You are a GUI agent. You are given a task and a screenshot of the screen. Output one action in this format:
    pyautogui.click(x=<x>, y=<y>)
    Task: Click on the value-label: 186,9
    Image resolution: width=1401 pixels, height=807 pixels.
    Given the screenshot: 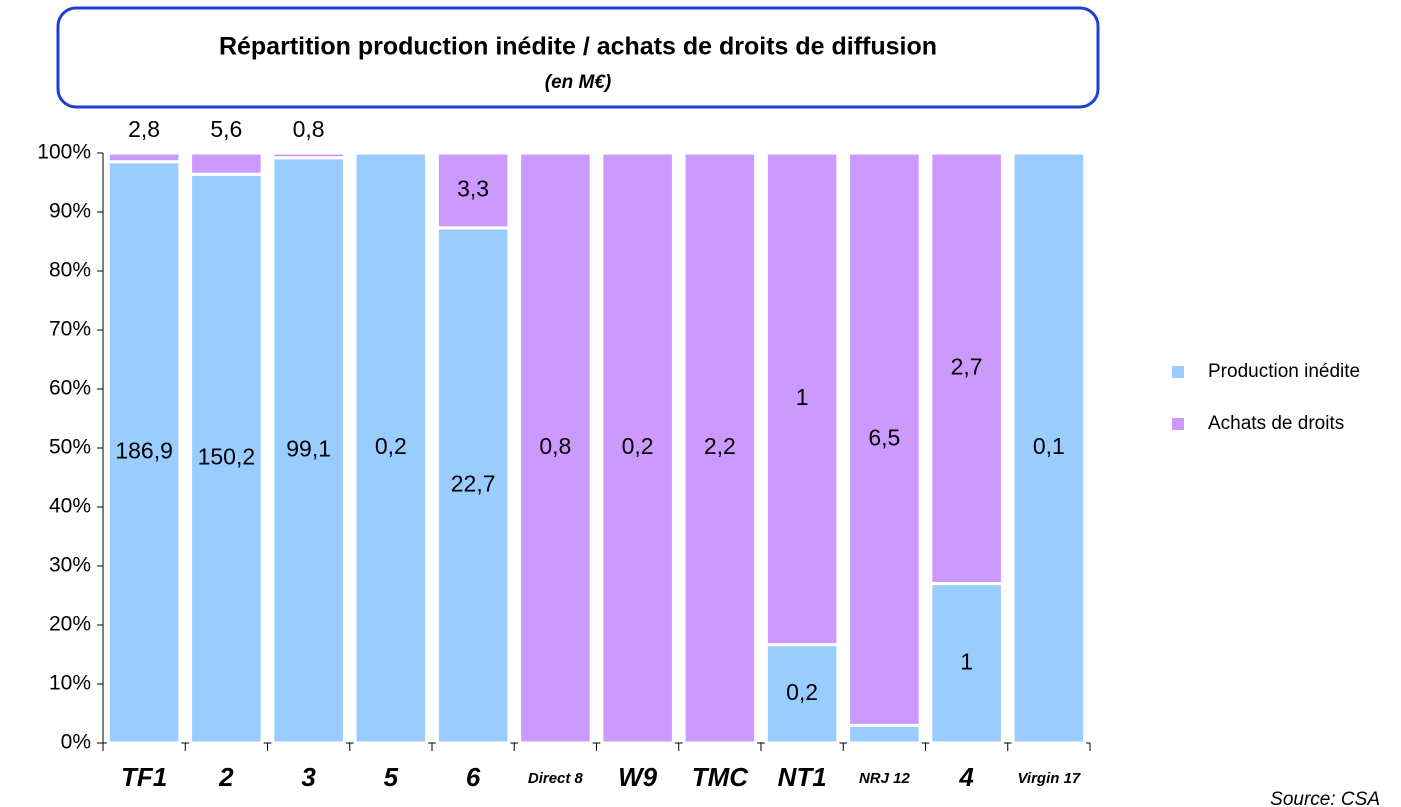 What is the action you would take?
    pyautogui.click(x=144, y=450)
    